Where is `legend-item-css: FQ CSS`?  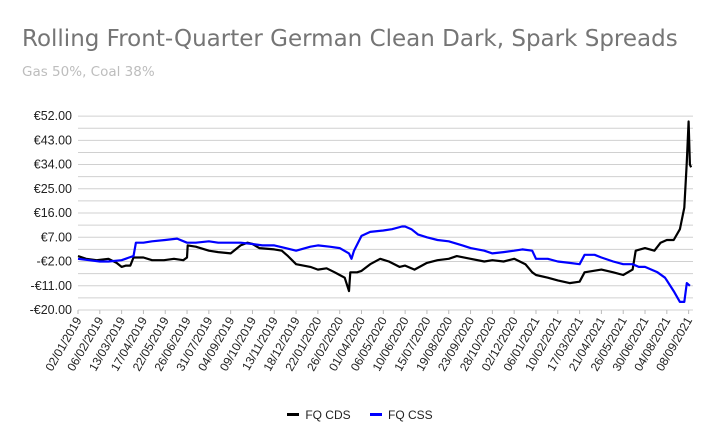 legend-item-css: FQ CSS is located at coordinates (401, 415).